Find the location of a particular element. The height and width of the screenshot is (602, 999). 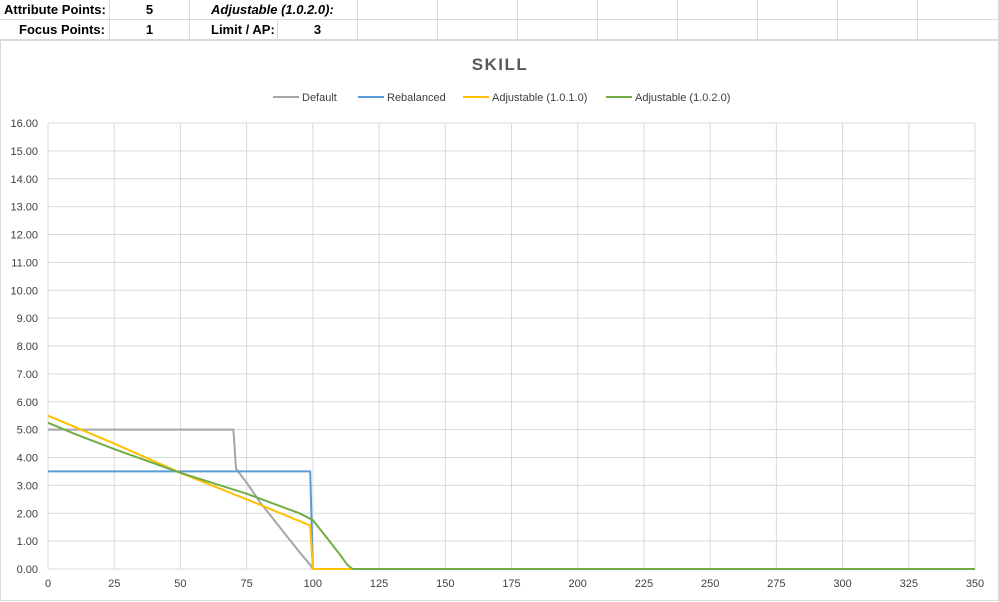

y-tick-label: 7.00 is located at coordinates (27, 375).